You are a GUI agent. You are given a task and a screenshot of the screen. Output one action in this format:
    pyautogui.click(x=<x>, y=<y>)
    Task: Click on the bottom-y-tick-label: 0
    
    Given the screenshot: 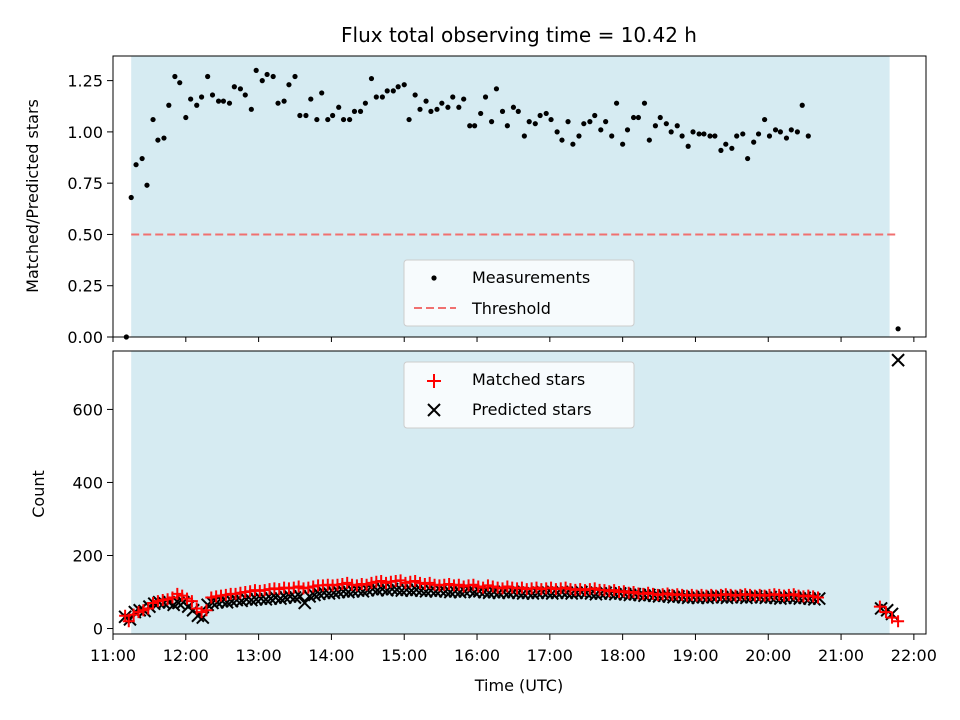 What is the action you would take?
    pyautogui.click(x=98, y=629)
    